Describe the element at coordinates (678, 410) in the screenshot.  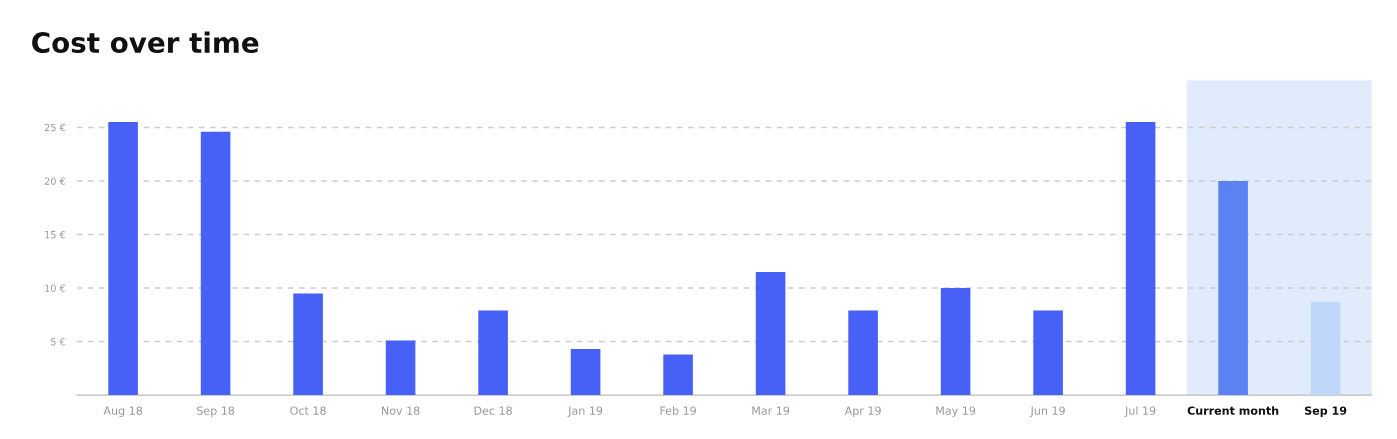
I see `x-tick-label: Feb 19` at that location.